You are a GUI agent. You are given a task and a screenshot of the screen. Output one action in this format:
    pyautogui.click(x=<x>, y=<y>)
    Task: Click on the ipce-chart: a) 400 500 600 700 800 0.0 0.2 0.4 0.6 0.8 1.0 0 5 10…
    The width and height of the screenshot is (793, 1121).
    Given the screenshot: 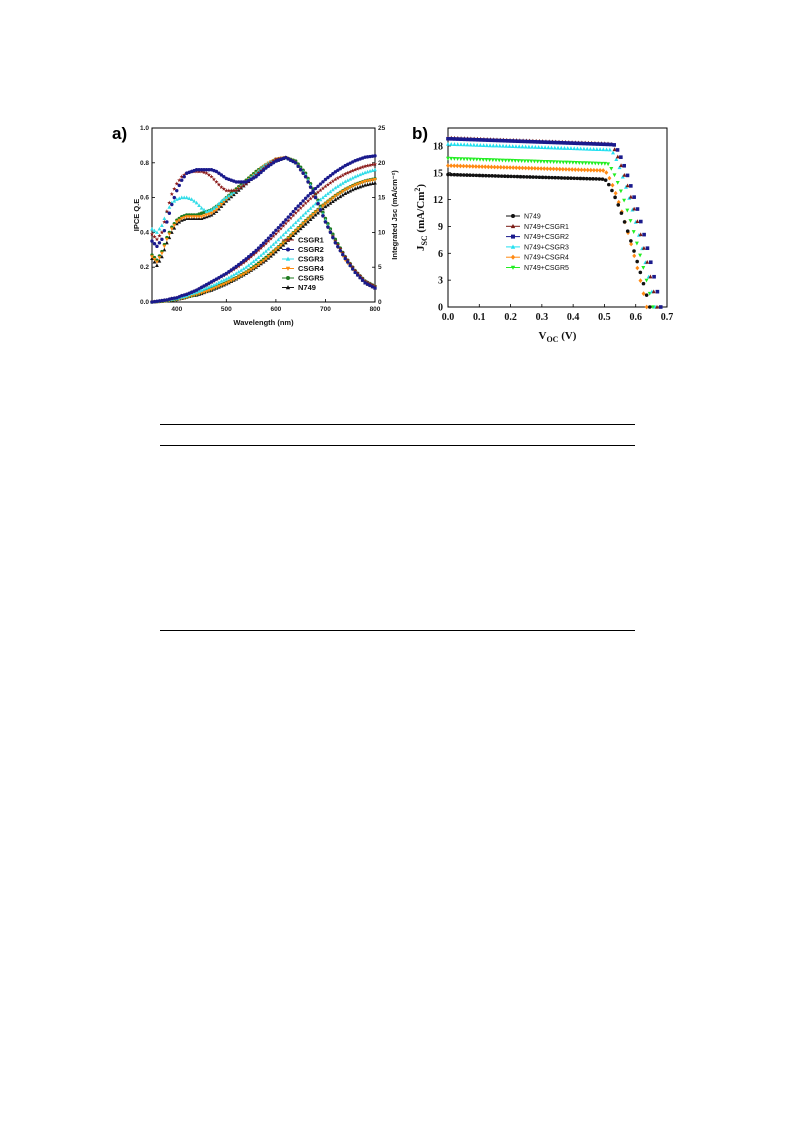 What is the action you would take?
    pyautogui.click(x=255, y=225)
    